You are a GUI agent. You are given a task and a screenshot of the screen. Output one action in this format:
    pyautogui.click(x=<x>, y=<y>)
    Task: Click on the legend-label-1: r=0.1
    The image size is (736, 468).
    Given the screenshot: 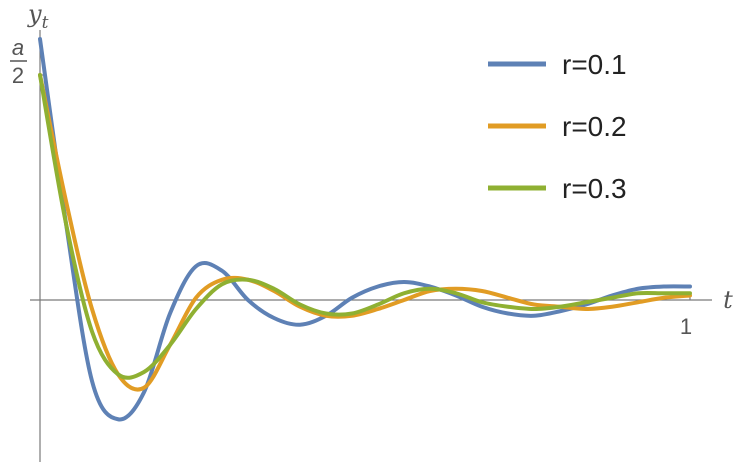 What is the action you would take?
    pyautogui.click(x=594, y=64)
    